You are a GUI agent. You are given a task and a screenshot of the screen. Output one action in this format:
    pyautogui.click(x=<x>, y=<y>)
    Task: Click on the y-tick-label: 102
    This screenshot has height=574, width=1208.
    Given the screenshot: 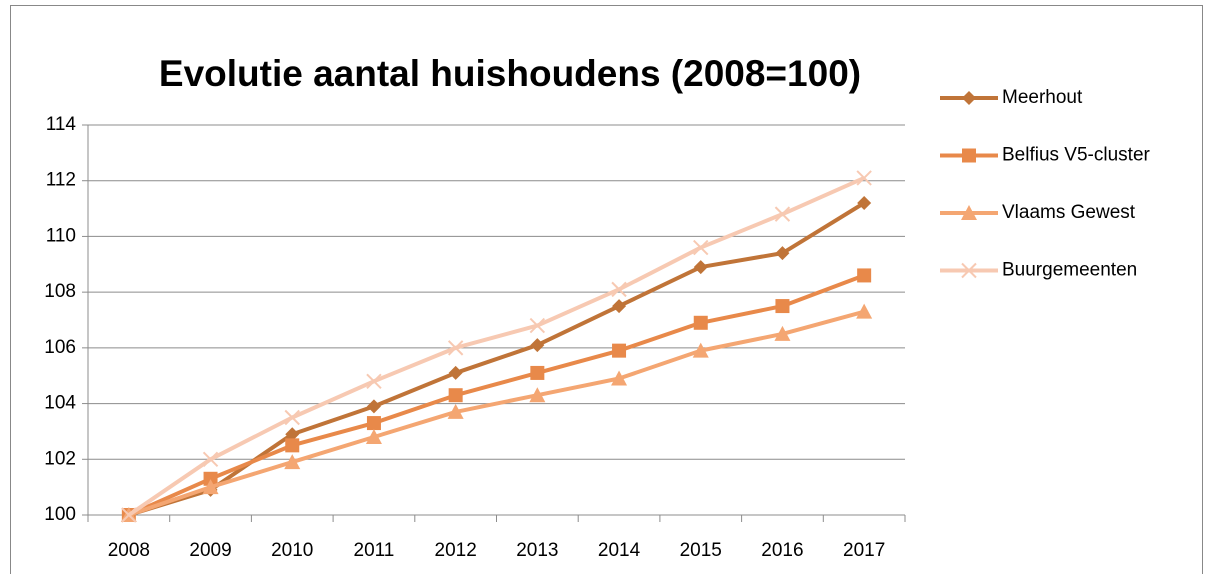 What is the action you would take?
    pyautogui.click(x=60, y=458)
    